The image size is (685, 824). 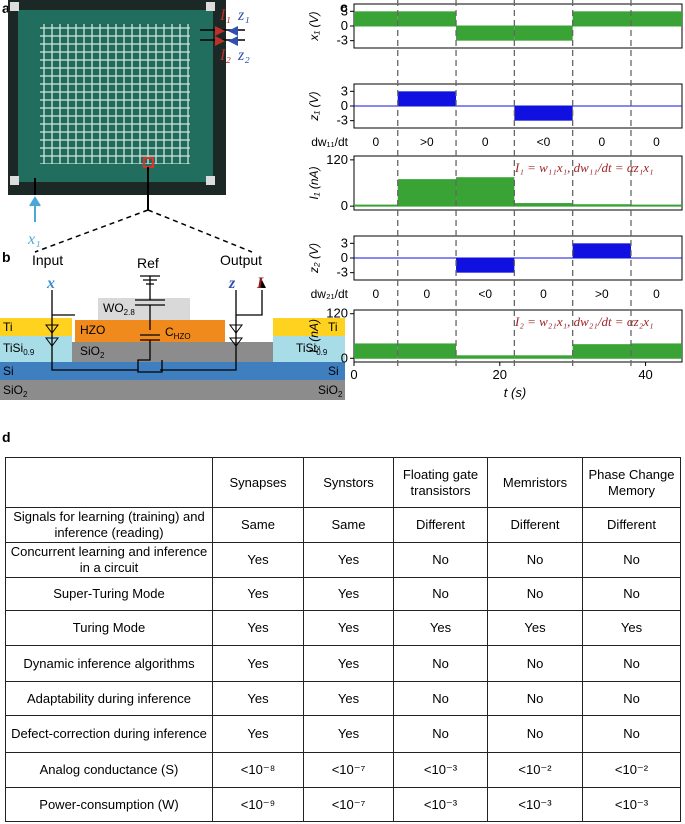 I want to click on row-header: Defect-correction during inference, so click(x=109, y=734).